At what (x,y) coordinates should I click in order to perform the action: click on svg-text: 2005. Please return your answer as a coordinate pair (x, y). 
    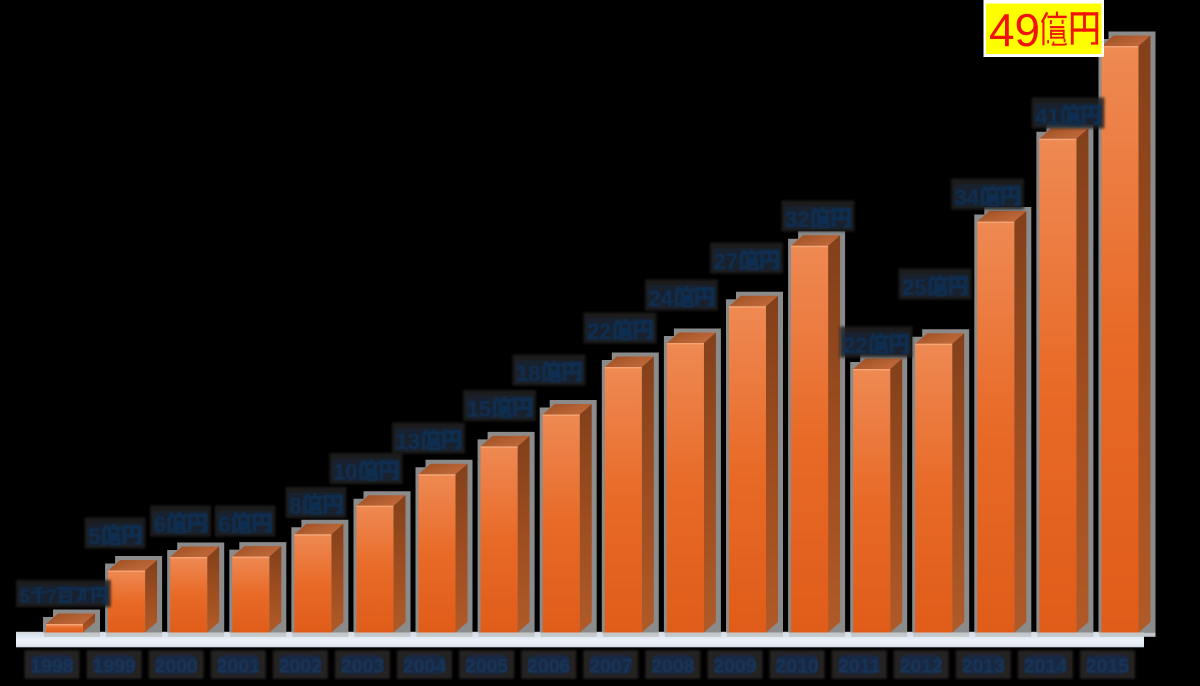
    Looking at the image, I should click on (487, 667).